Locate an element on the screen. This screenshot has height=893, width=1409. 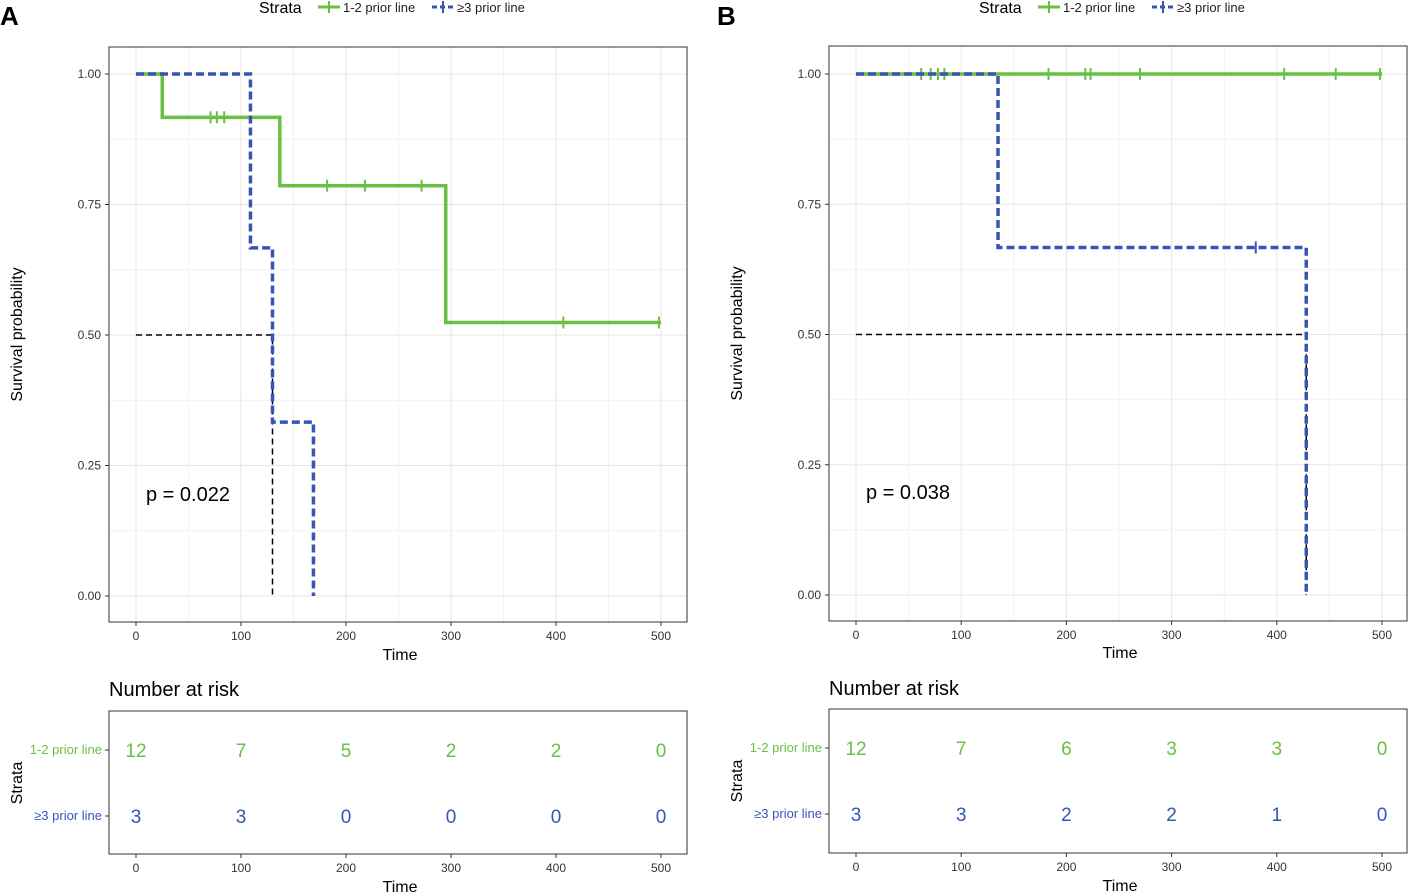
risk-x-tick-label: 200 is located at coordinates (1066, 867).